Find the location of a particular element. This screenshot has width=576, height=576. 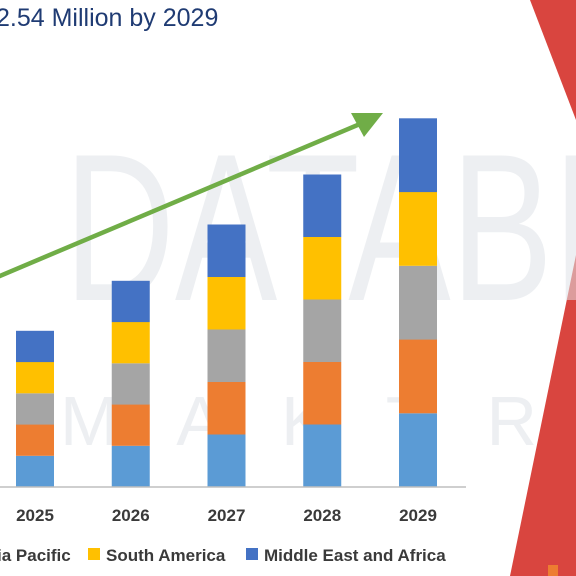

bar-segment-2025-s3 is located at coordinates (35, 378).